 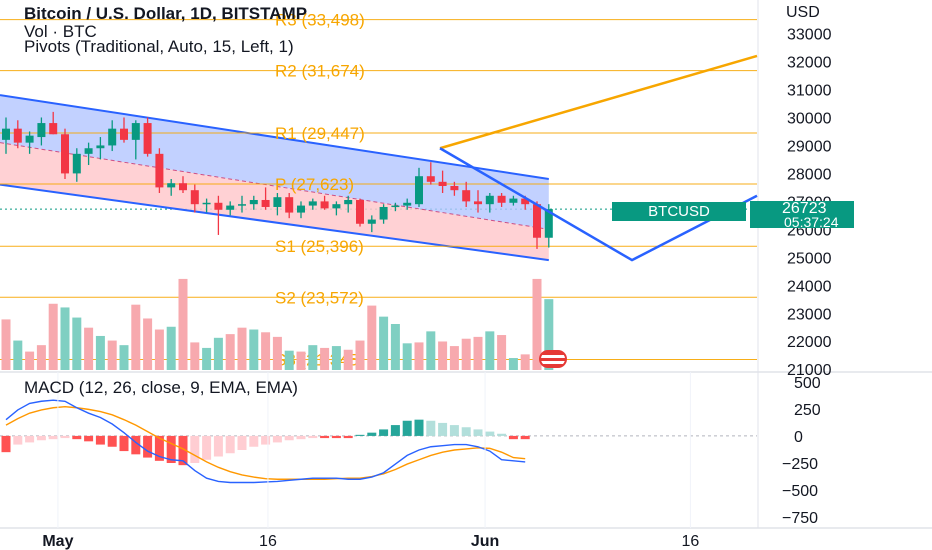 What do you see at coordinates (274, 137) in the screenshot?
I see `channel-upper-line` at bounding box center [274, 137].